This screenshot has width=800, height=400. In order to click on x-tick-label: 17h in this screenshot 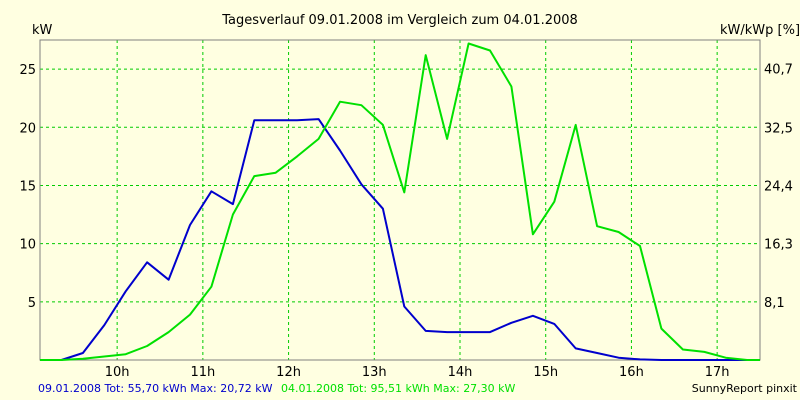, I will do `click(717, 372)`.